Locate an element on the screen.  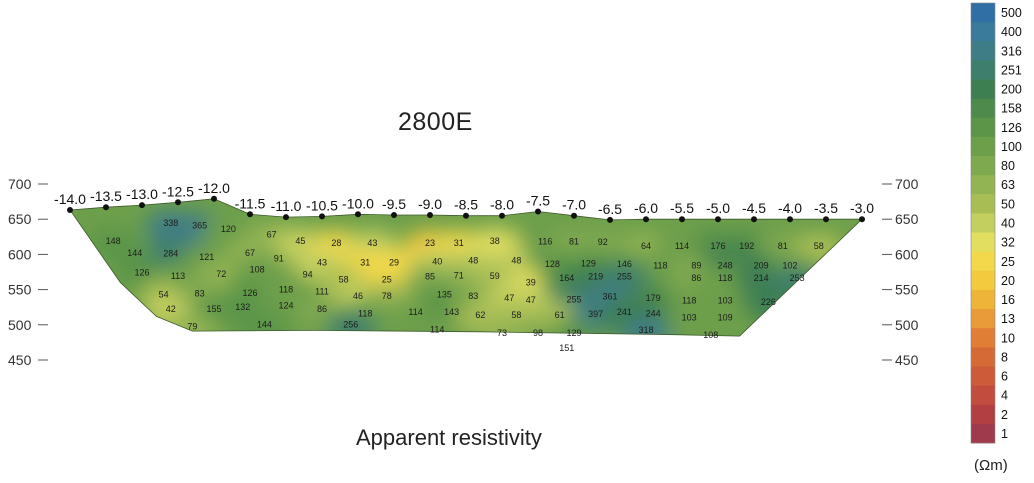
value-label: 118 is located at coordinates (286, 289).